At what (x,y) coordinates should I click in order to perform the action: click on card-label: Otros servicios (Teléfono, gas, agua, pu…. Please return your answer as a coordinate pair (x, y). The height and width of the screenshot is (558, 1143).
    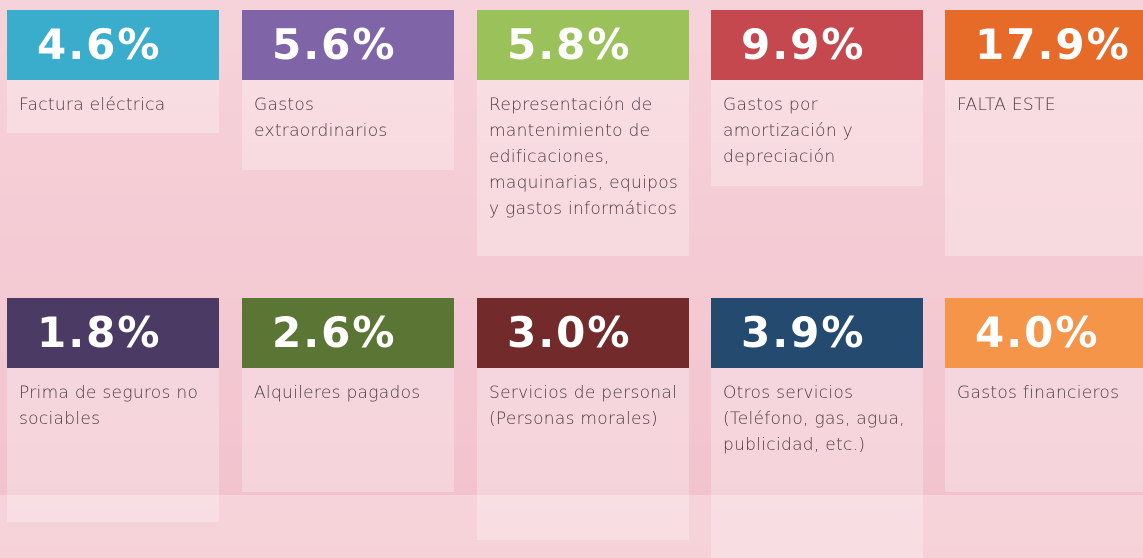
    Looking at the image, I should click on (817, 463).